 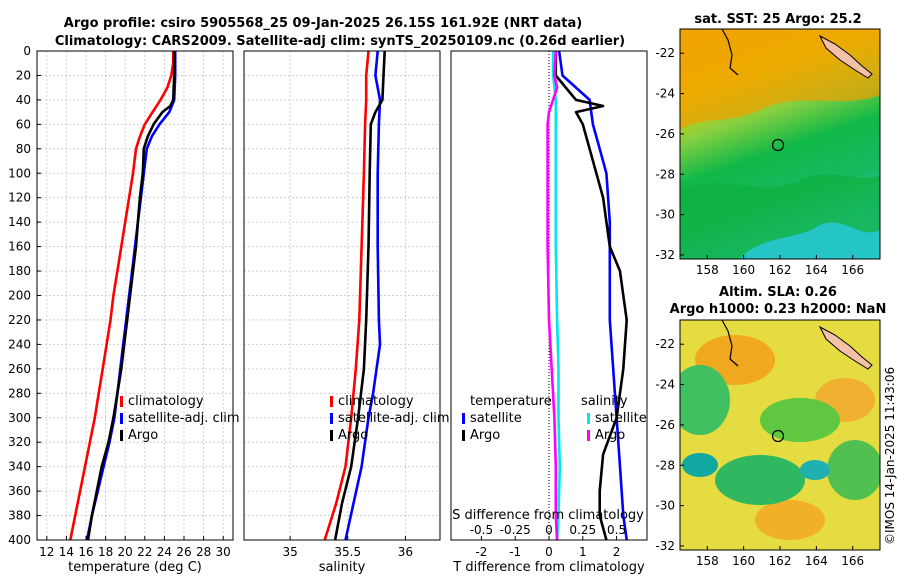 What do you see at coordinates (342, 567) in the screenshot?
I see `salinity-xlabel: salinity` at bounding box center [342, 567].